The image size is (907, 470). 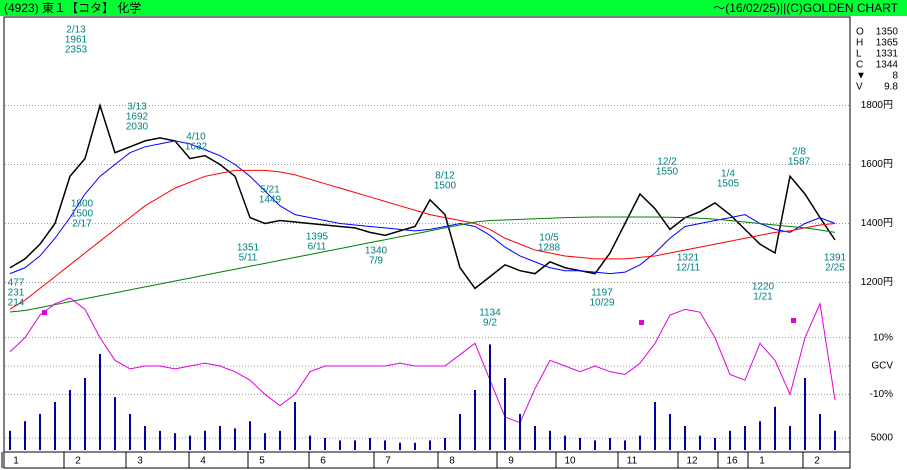 What do you see at coordinates (196, 137) in the screenshot?
I see `annotation: 4/10` at bounding box center [196, 137].